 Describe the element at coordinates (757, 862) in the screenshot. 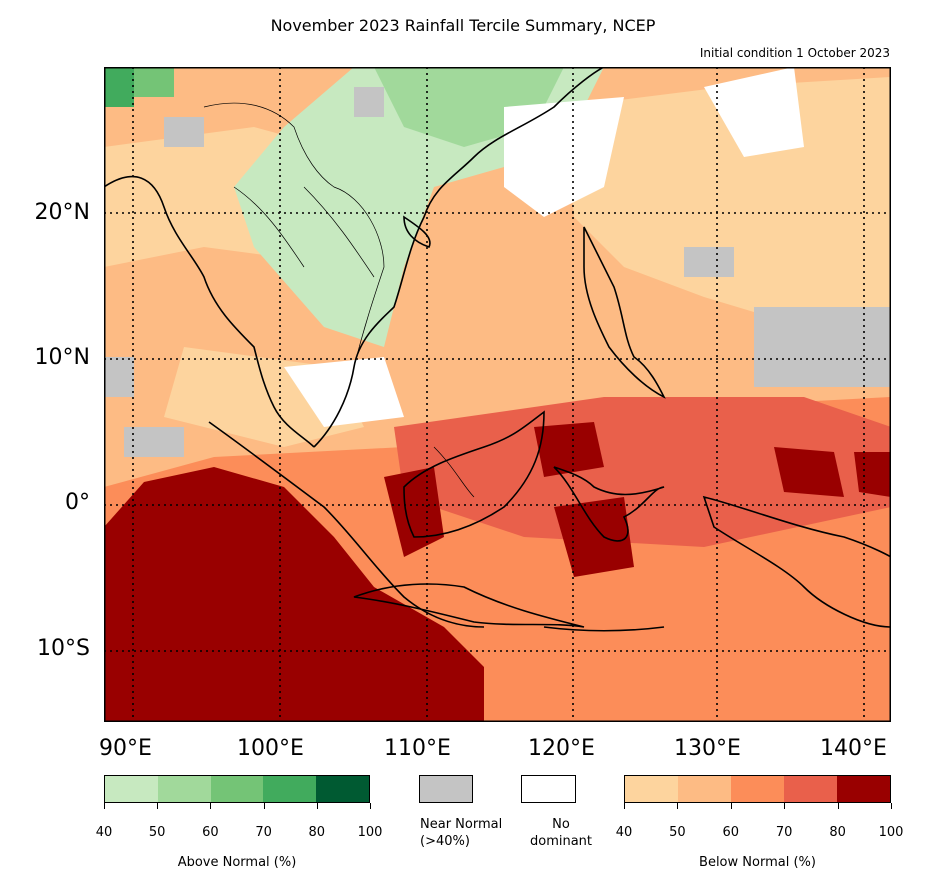

I see `below-normal-title: Below Normal (%)` at that location.